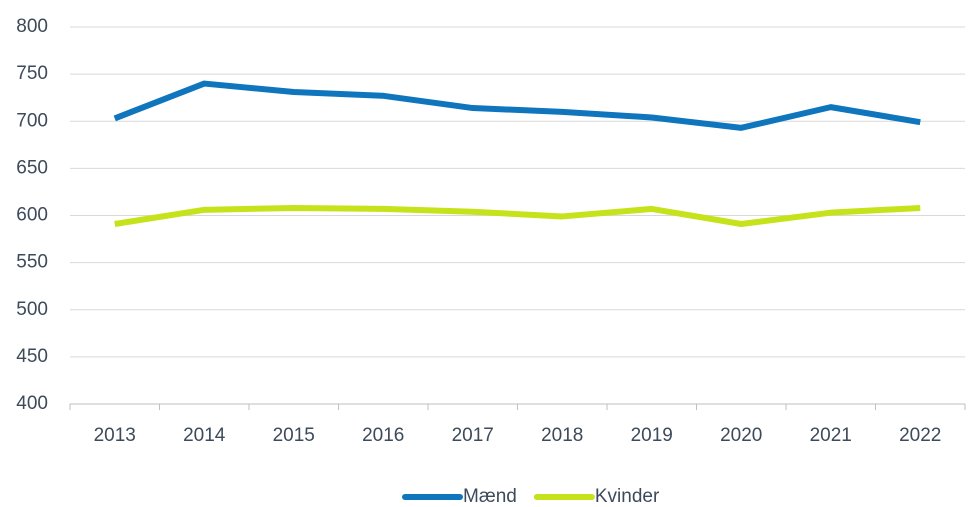 The height and width of the screenshot is (507, 969). What do you see at coordinates (490, 496) in the screenshot?
I see `legend-label: Mænd` at bounding box center [490, 496].